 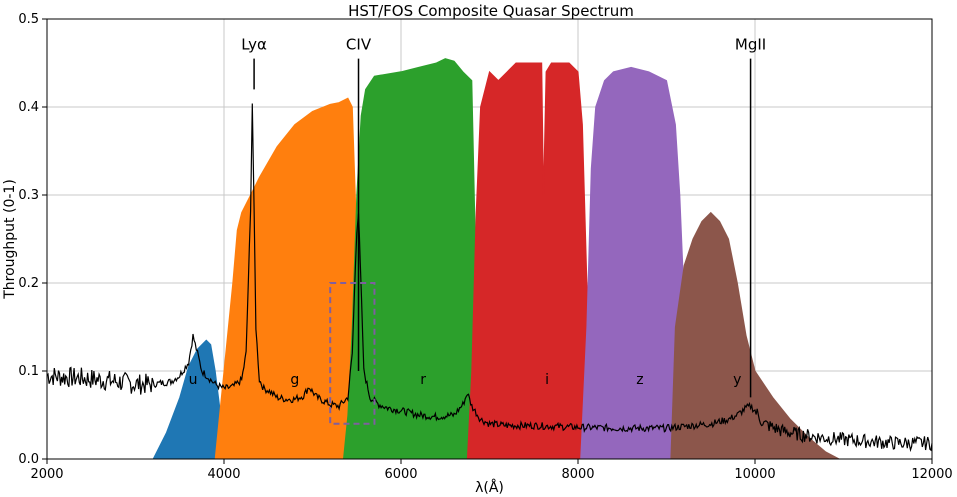 What do you see at coordinates (294, 380) in the screenshot?
I see `band-g-label: g` at bounding box center [294, 380].